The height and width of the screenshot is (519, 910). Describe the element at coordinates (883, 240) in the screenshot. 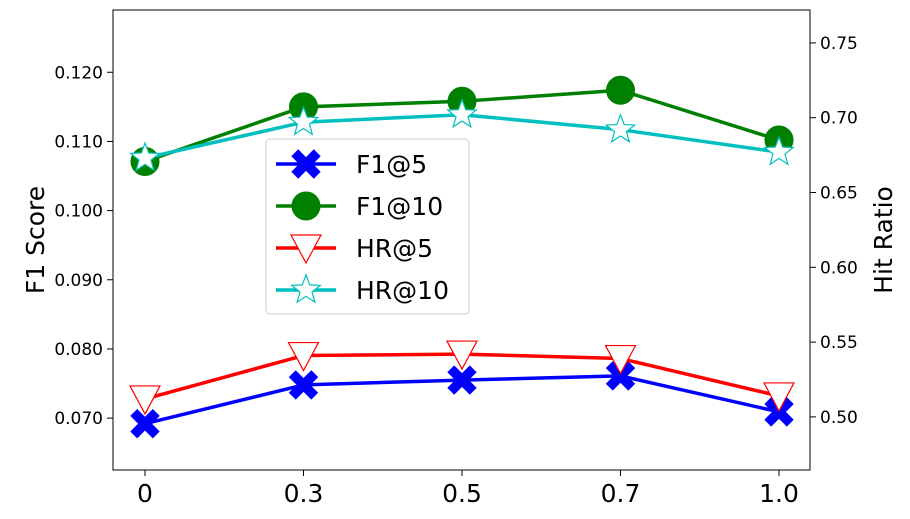

I see `right-y-axis-title: Hit Ratio` at that location.